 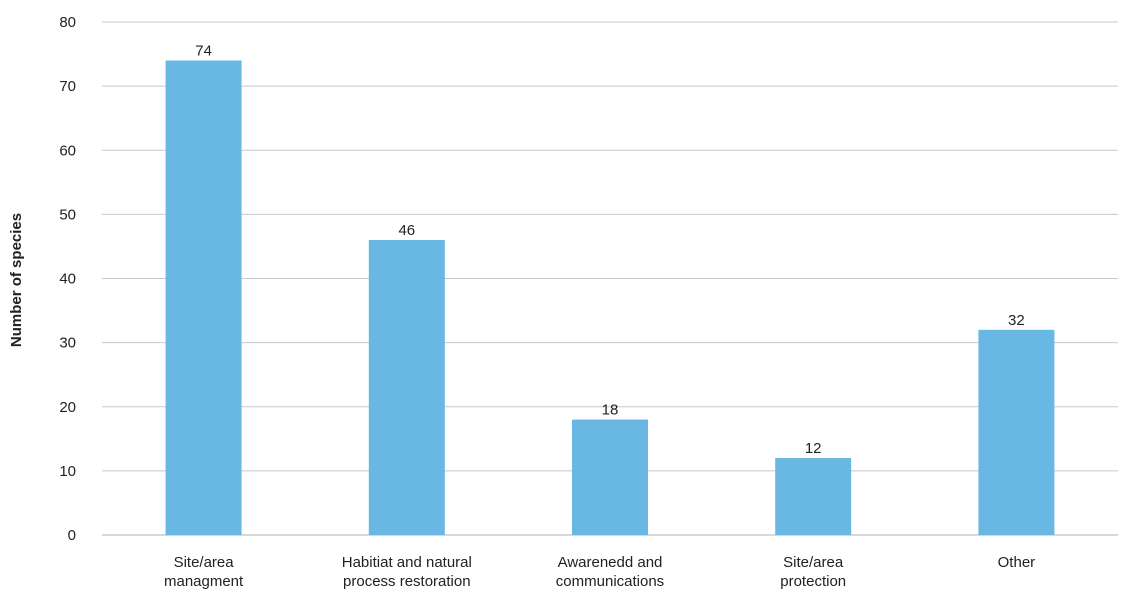 What do you see at coordinates (610, 572) in the screenshot?
I see `x-tick-label: Awarenedd and communications` at bounding box center [610, 572].